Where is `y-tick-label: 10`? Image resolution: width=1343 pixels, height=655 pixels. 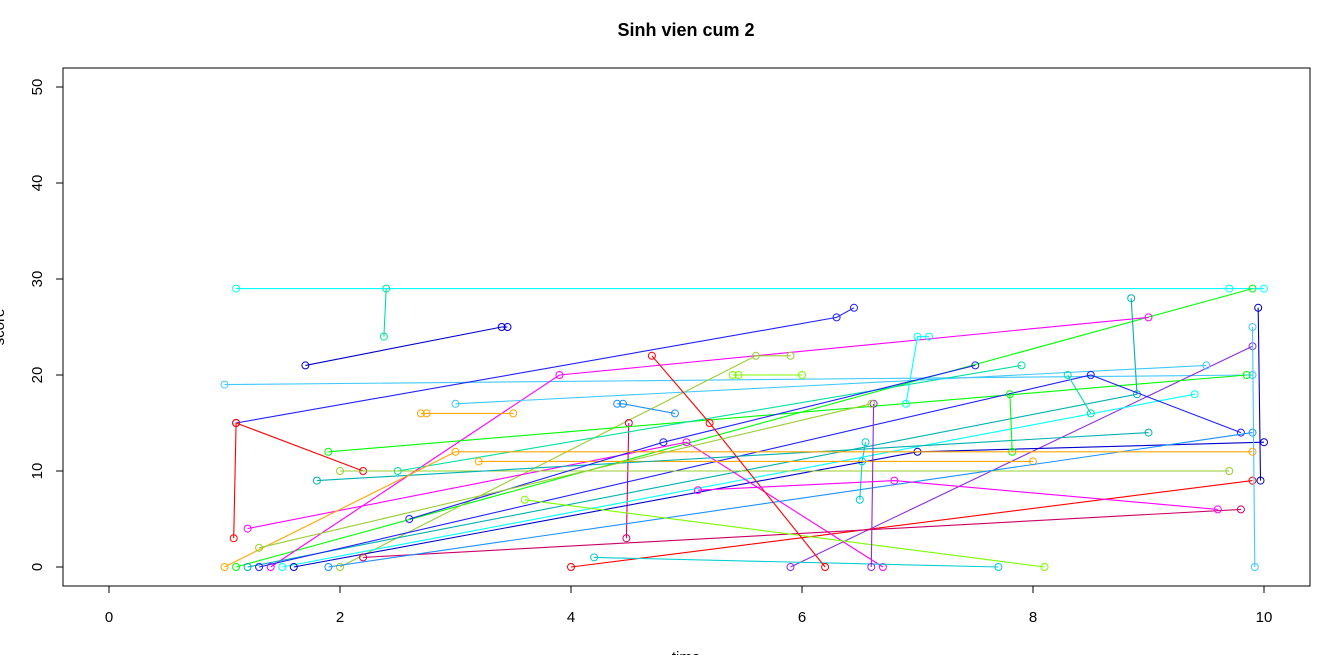
y-tick-label: 10 is located at coordinates (37, 471).